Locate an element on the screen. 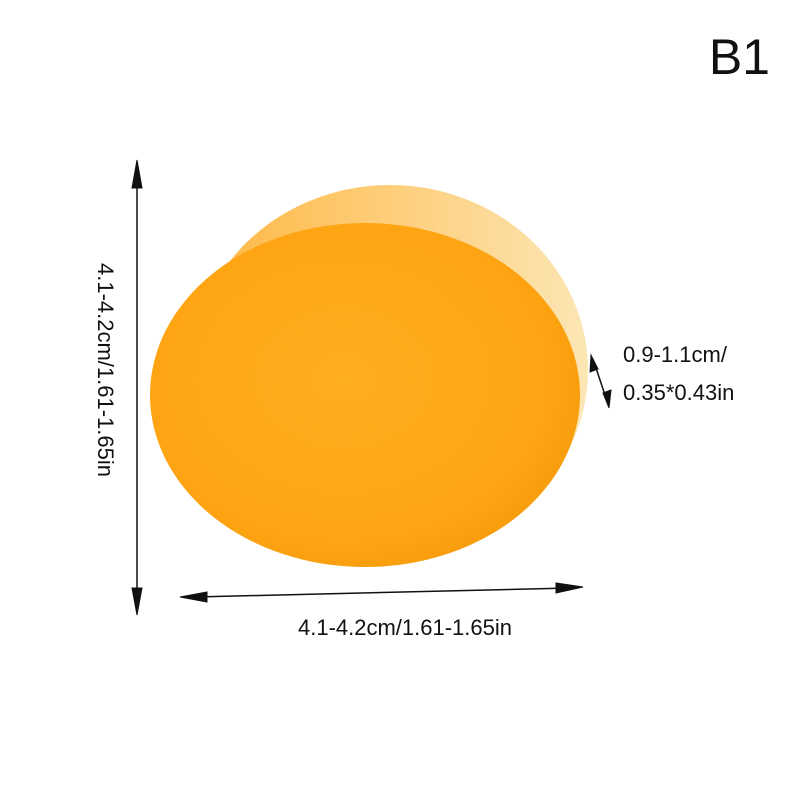 The width and height of the screenshot is (800, 800). height-arrow is located at coordinates (137, 387).